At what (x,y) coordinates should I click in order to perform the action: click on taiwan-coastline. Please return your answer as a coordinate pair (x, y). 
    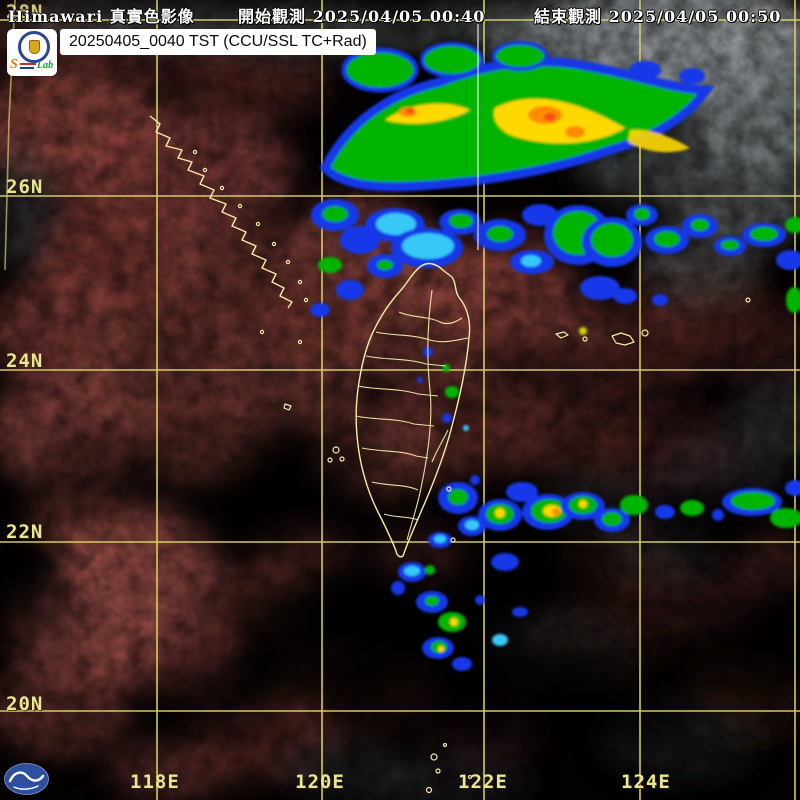
    Looking at the image, I should click on (413, 410).